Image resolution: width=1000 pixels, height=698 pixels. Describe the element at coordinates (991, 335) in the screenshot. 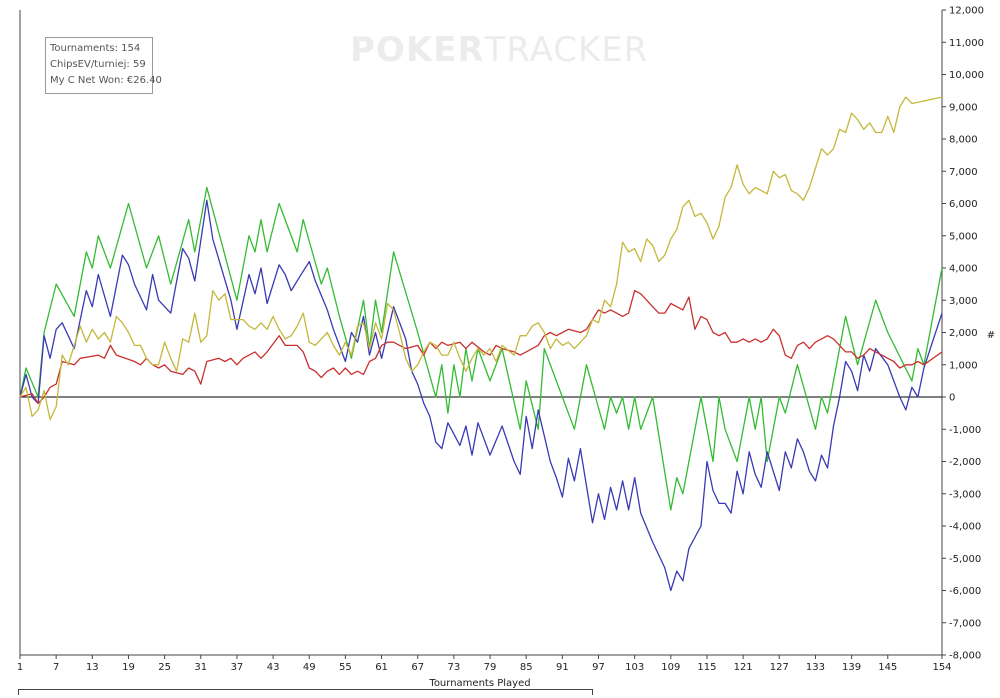

I see `y-axis-title: #` at that location.